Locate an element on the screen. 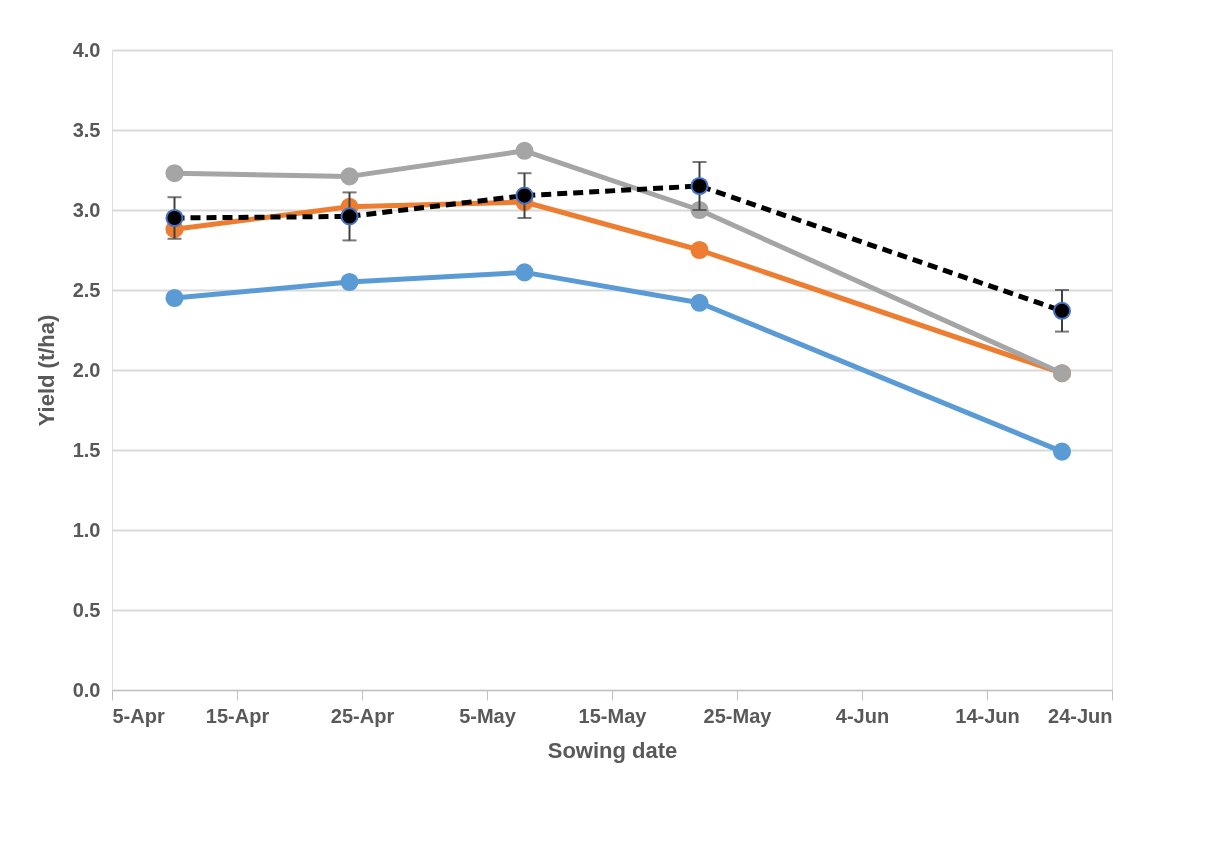 This screenshot has width=1208, height=864. y-tick-label: 0.0 is located at coordinates (86, 689).